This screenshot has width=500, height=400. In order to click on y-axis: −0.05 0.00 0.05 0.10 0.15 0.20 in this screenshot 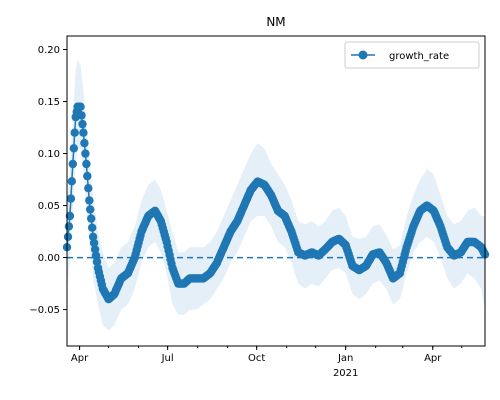, I will do `click(48, 180)`.